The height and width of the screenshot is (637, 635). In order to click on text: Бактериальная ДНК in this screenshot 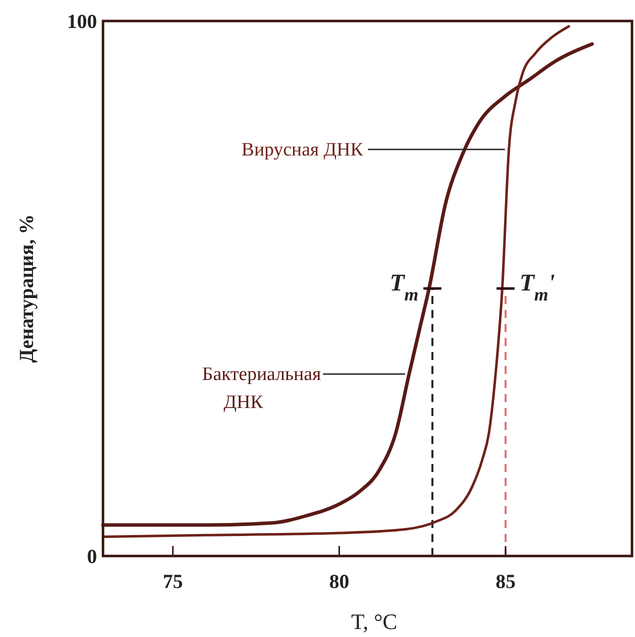, I will do `click(262, 389)`.